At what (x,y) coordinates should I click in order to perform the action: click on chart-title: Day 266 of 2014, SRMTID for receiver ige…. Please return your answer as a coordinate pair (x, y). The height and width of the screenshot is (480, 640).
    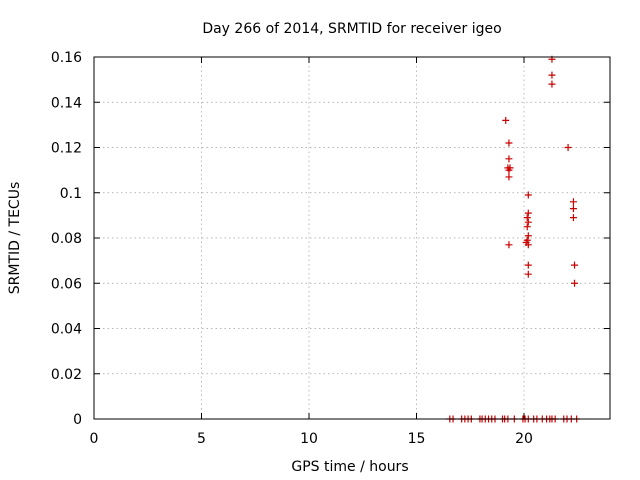
    Looking at the image, I should click on (351, 29).